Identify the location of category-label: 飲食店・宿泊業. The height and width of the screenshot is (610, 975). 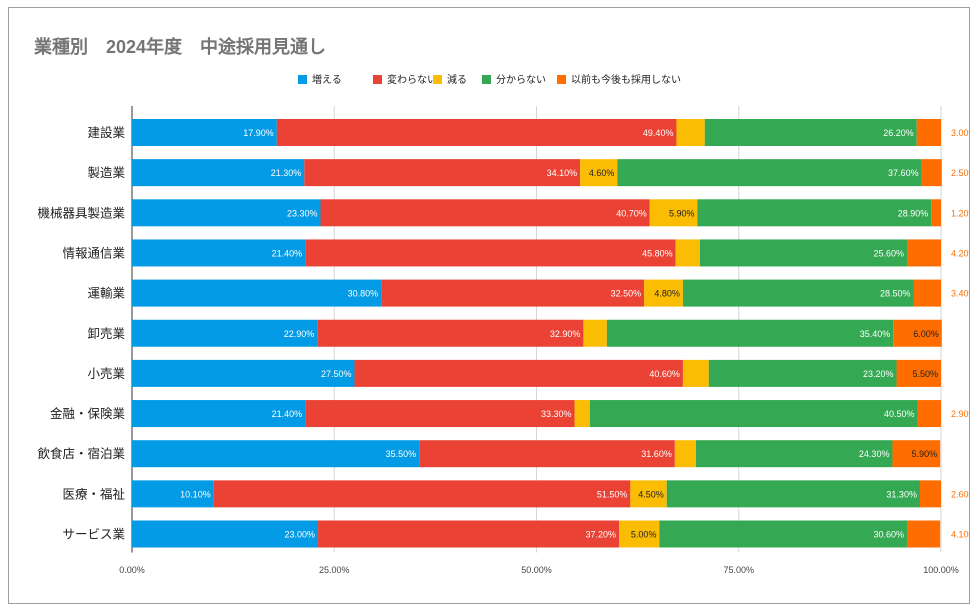
(81, 453).